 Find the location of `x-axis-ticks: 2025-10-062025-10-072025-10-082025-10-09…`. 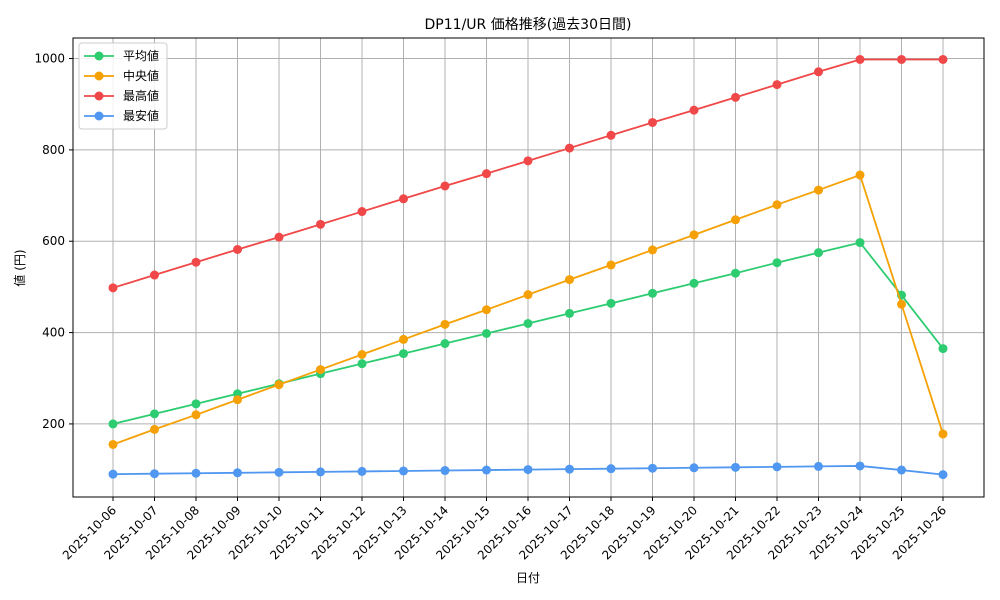

x-axis-ticks: 2025-10-062025-10-072025-10-082025-10-09… is located at coordinates (504, 529).